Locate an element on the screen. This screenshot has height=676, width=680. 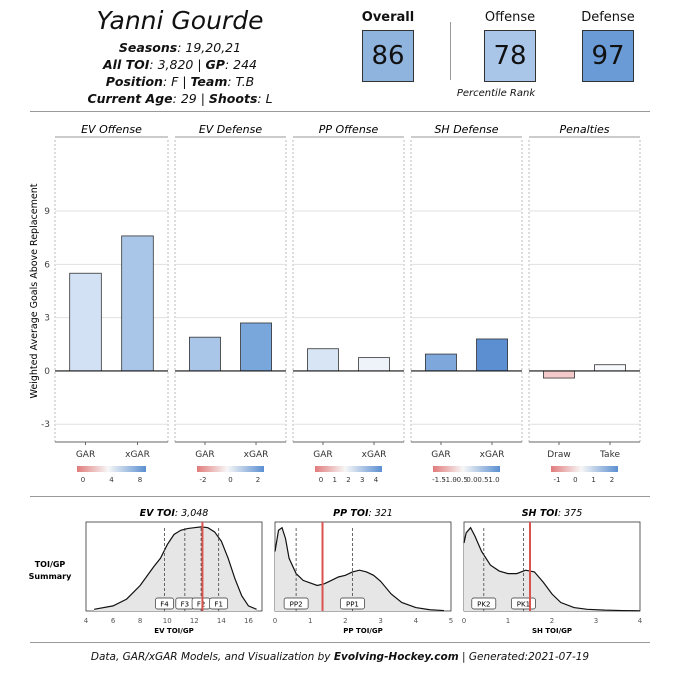
legend-tick-label: -2 is located at coordinates (203, 480).